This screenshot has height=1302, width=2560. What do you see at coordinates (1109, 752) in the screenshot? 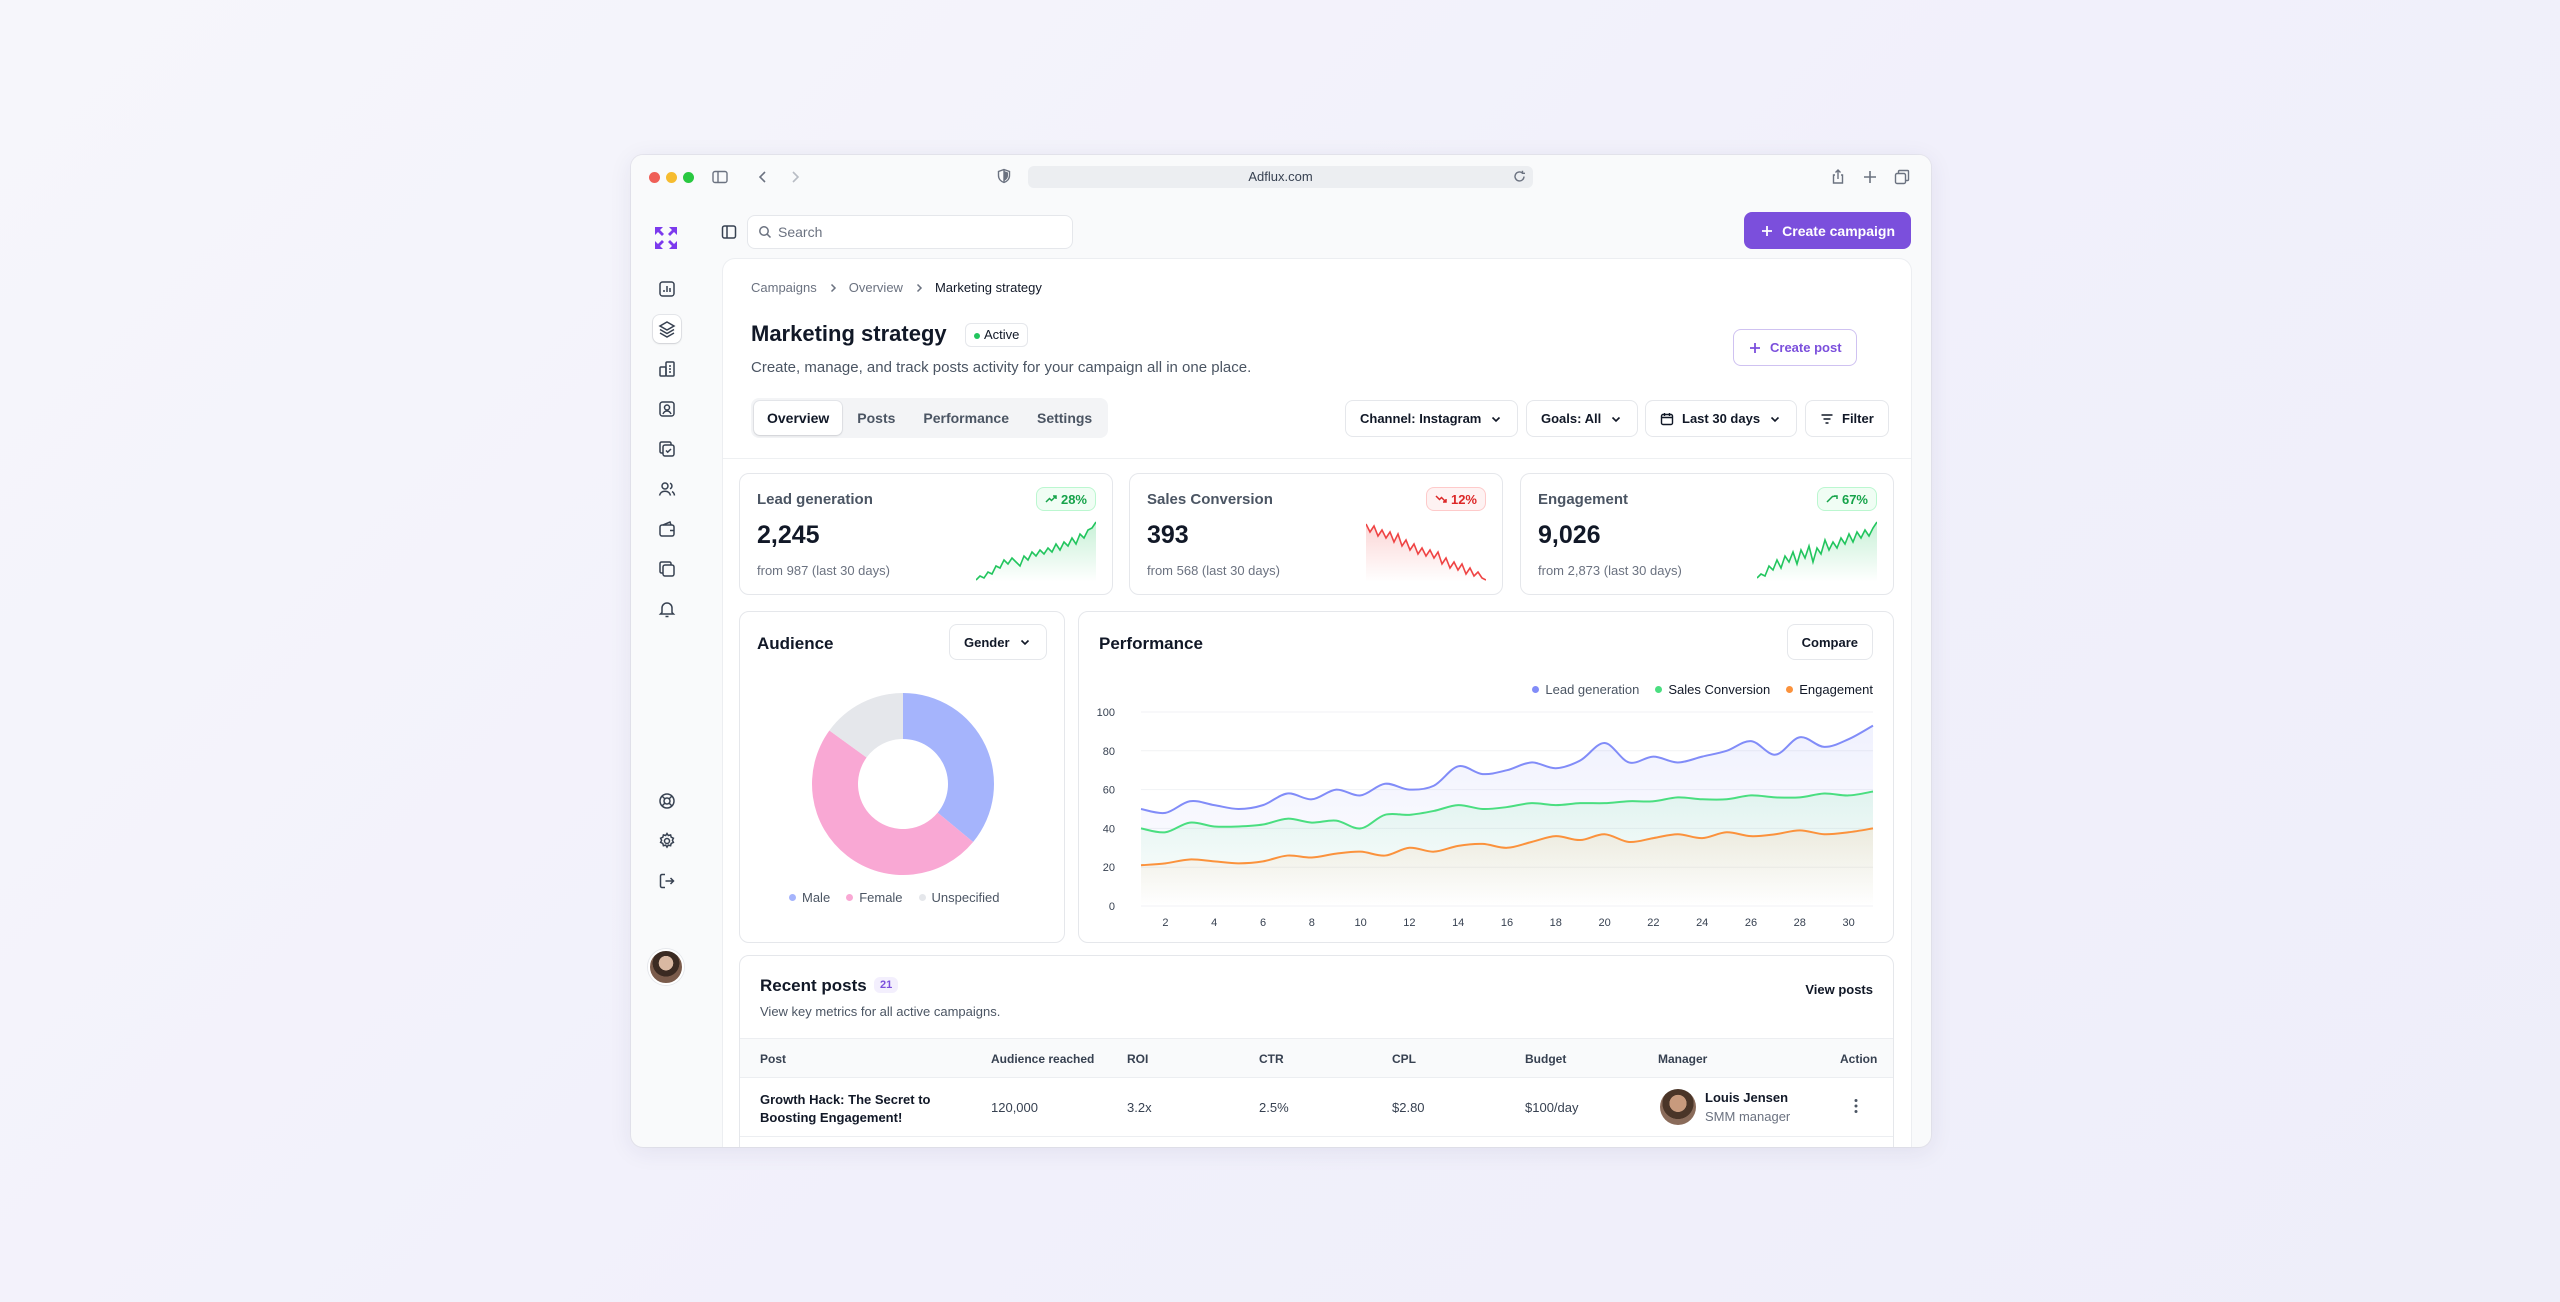
I see `y-tick-label: 80` at bounding box center [1109, 752].